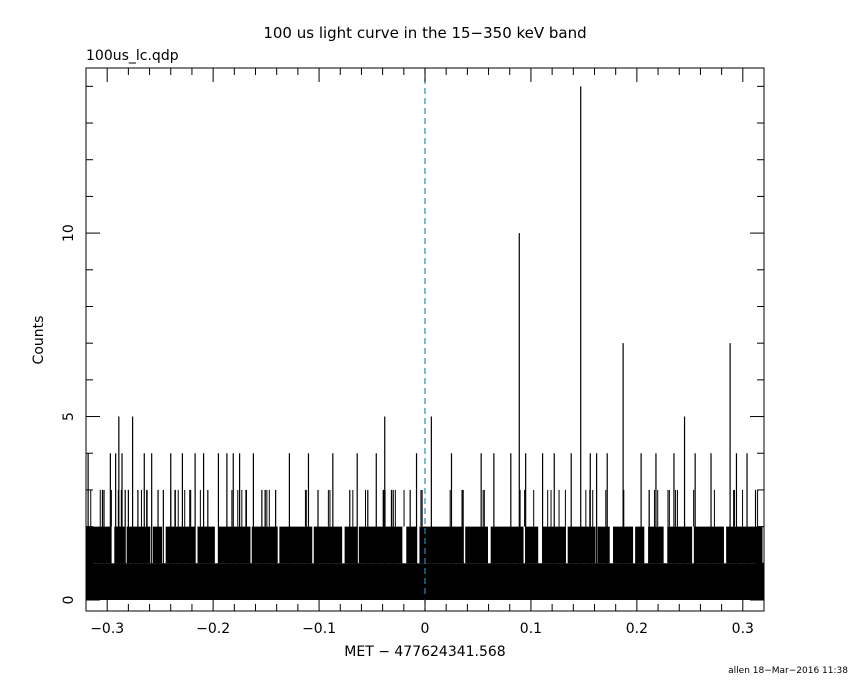  What do you see at coordinates (39, 340) in the screenshot?
I see `y-axis-label: Counts` at bounding box center [39, 340].